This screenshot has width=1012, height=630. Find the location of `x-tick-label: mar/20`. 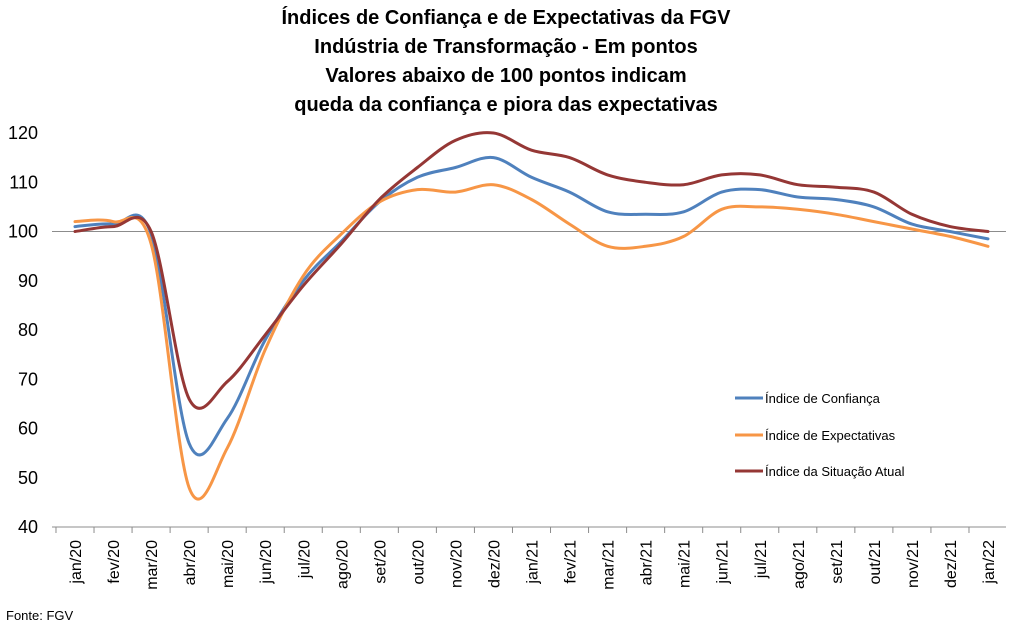

x-tick-label: mar/20 is located at coordinates (152, 565).